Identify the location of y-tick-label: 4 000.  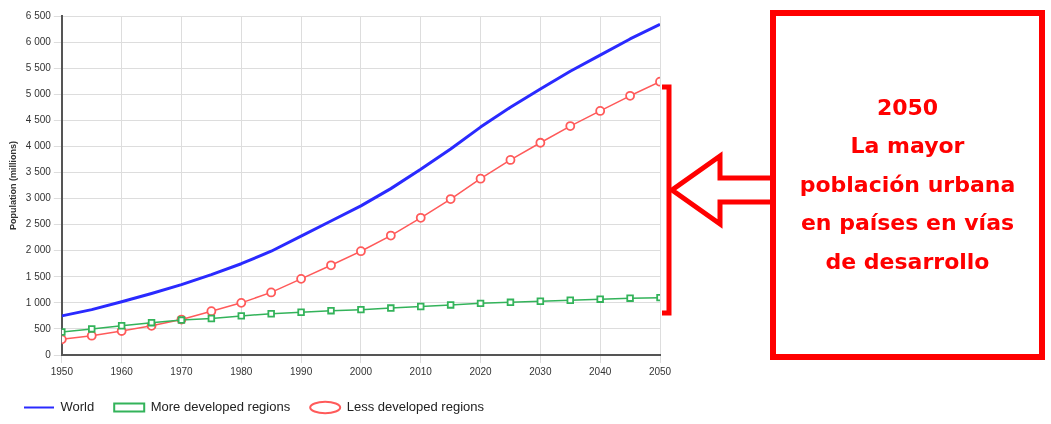
(38, 146).